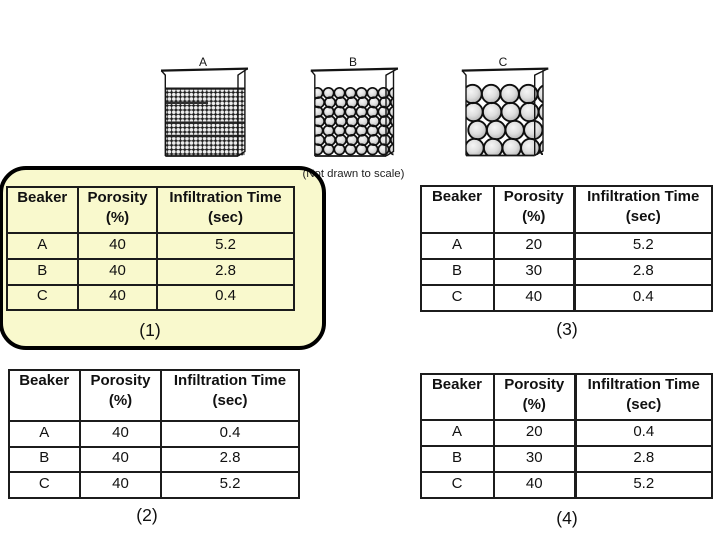  I want to click on svg-text: A, so click(203, 62).